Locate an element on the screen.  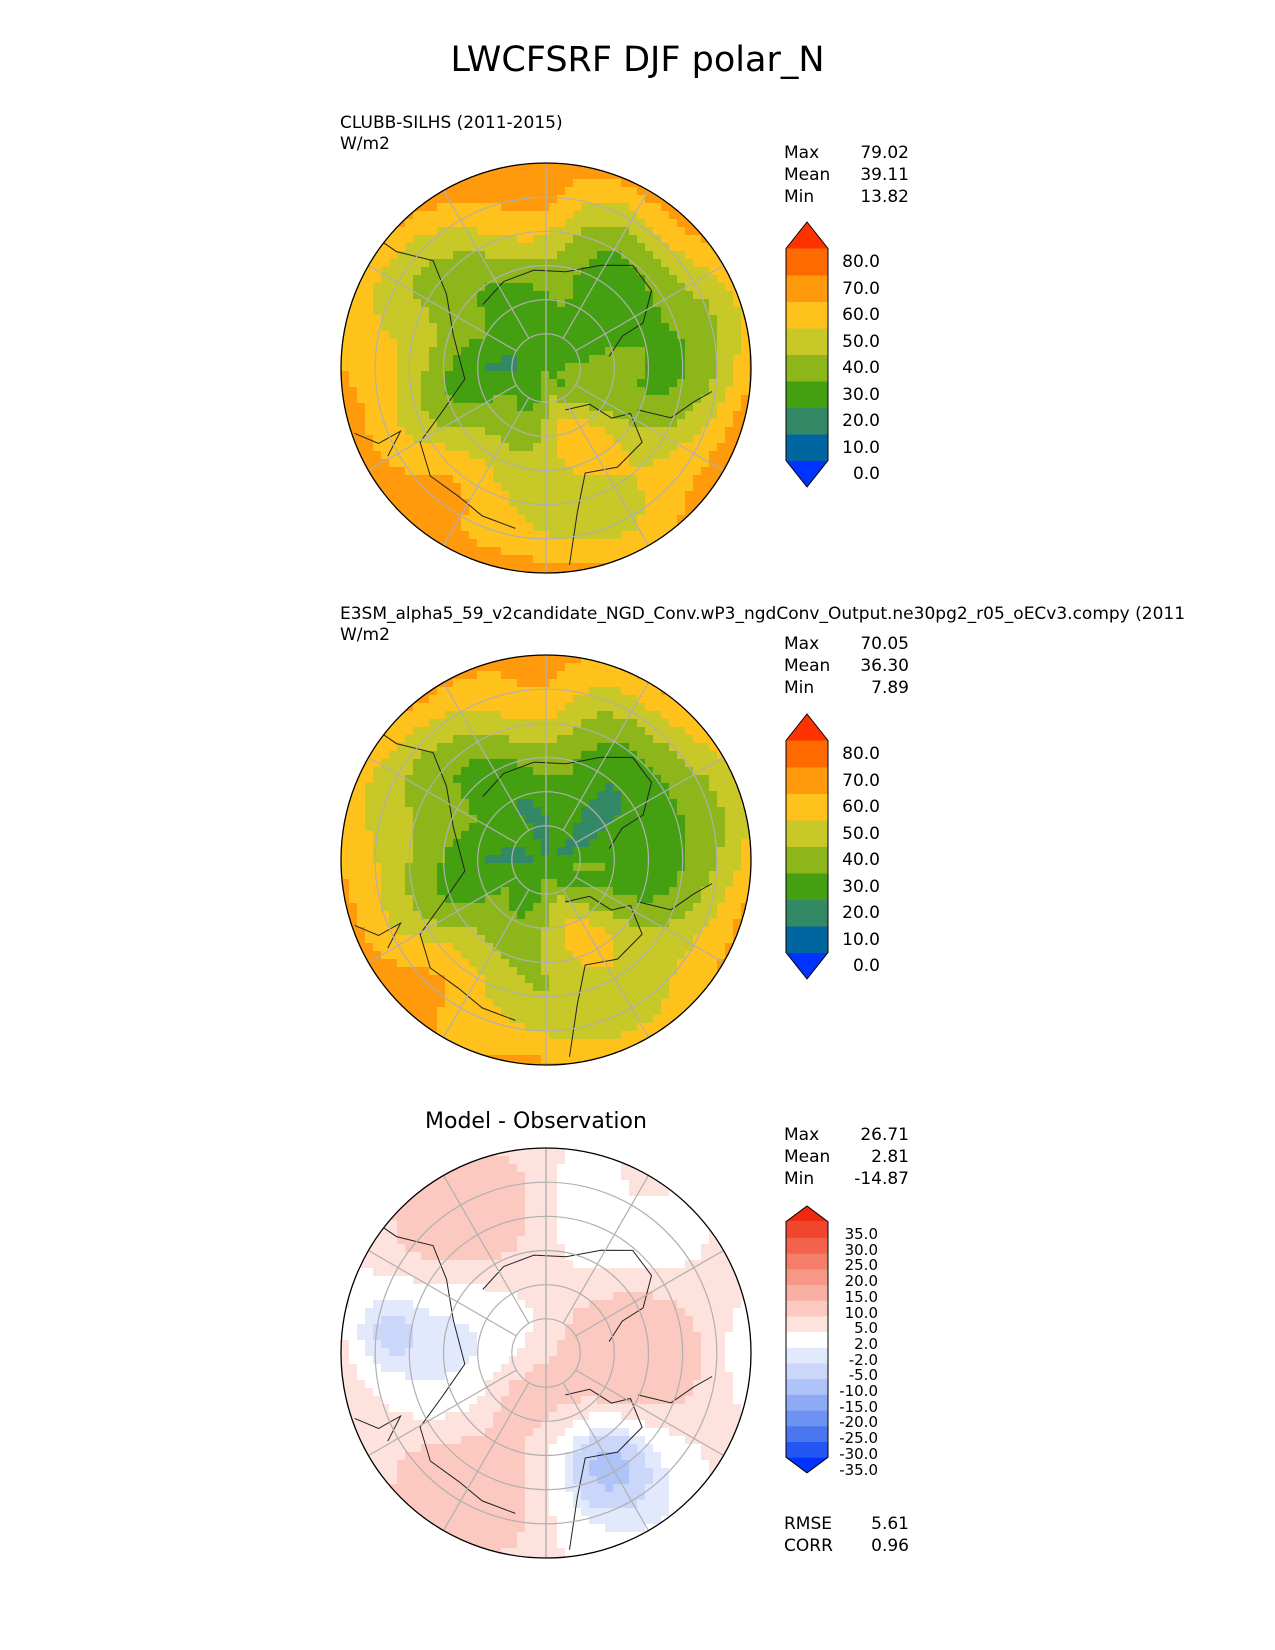
corr-label: CORR is located at coordinates (808, 1546).